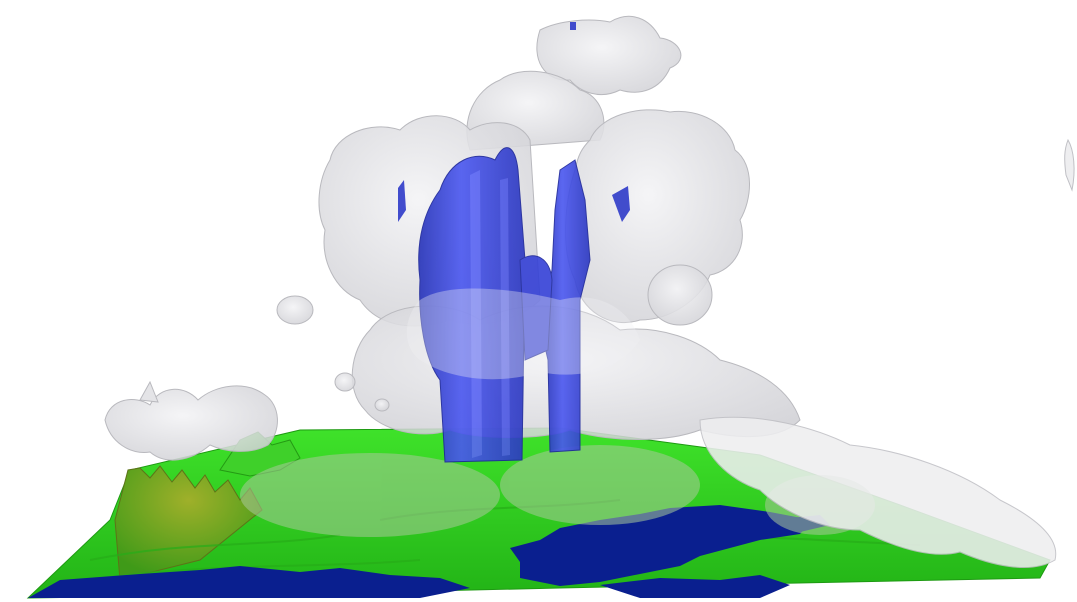 The image size is (1077, 602). I want to click on cloud-front-veil, so click(523, 334).